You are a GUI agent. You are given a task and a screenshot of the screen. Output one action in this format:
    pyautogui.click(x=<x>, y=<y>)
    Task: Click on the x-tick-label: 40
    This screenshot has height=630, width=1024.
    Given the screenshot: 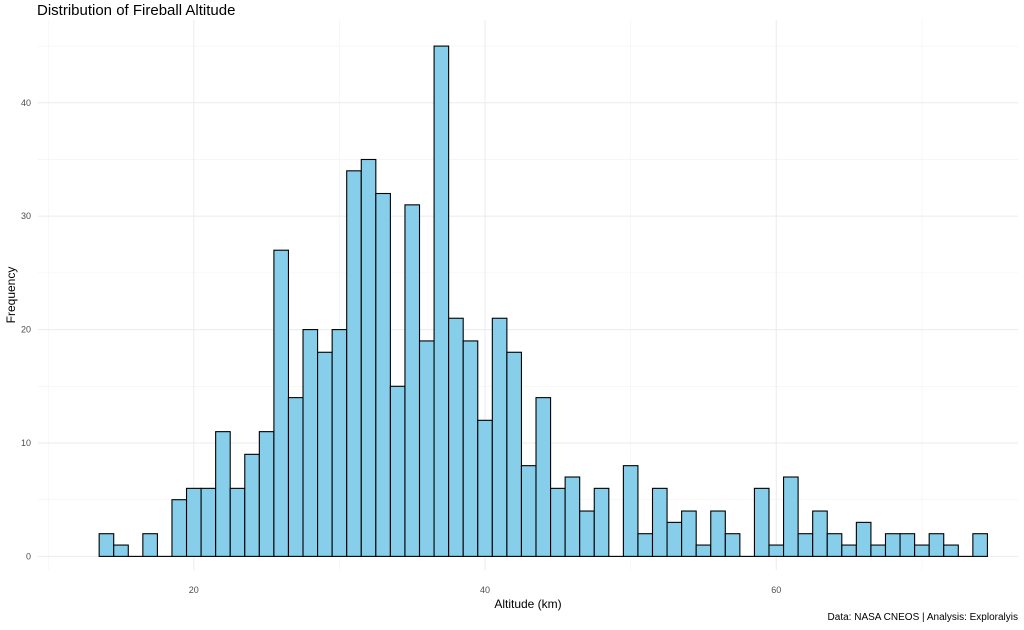 What is the action you would take?
    pyautogui.click(x=485, y=590)
    